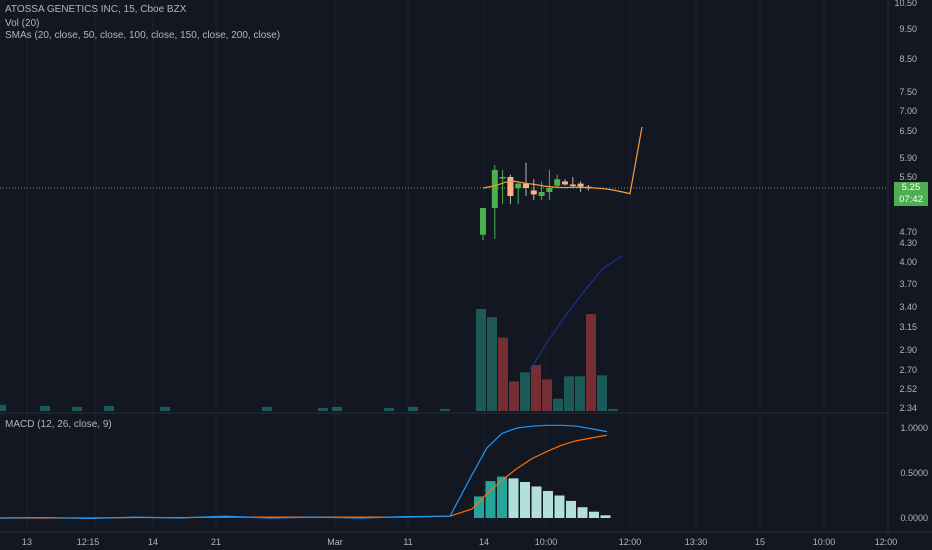  Describe the element at coordinates (22, 23) in the screenshot. I see `volume-legend: Vol (20)` at that location.